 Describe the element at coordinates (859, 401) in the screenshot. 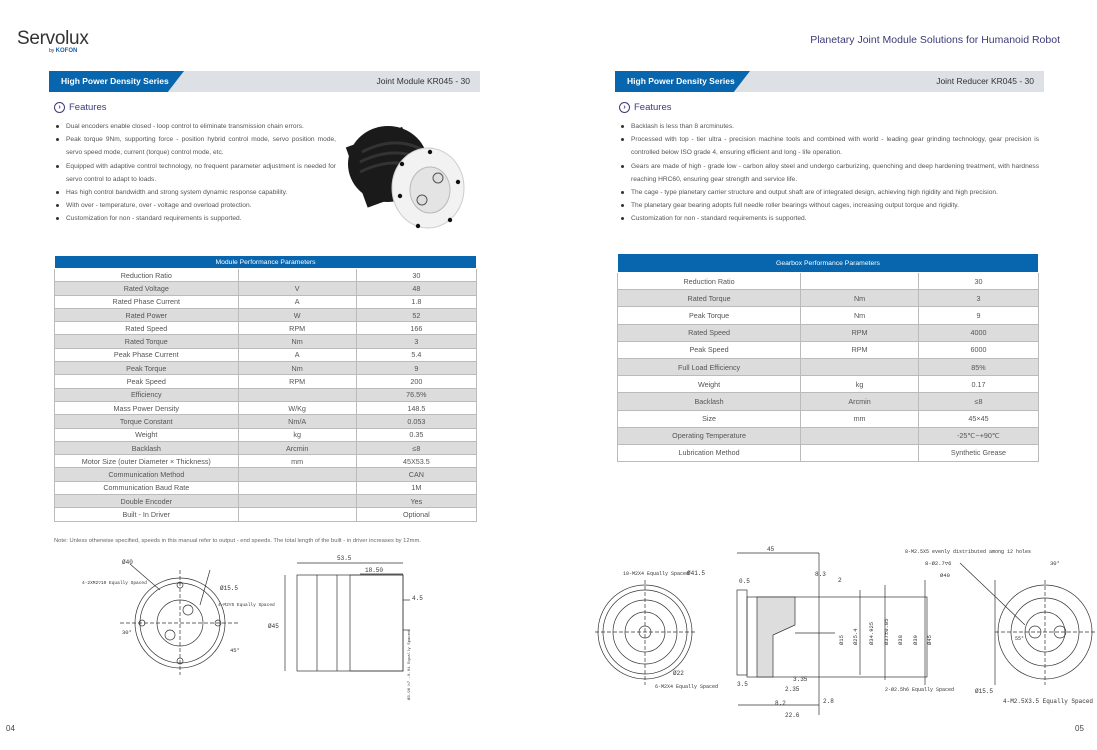

I see `cell-unit: Arcmin` at that location.